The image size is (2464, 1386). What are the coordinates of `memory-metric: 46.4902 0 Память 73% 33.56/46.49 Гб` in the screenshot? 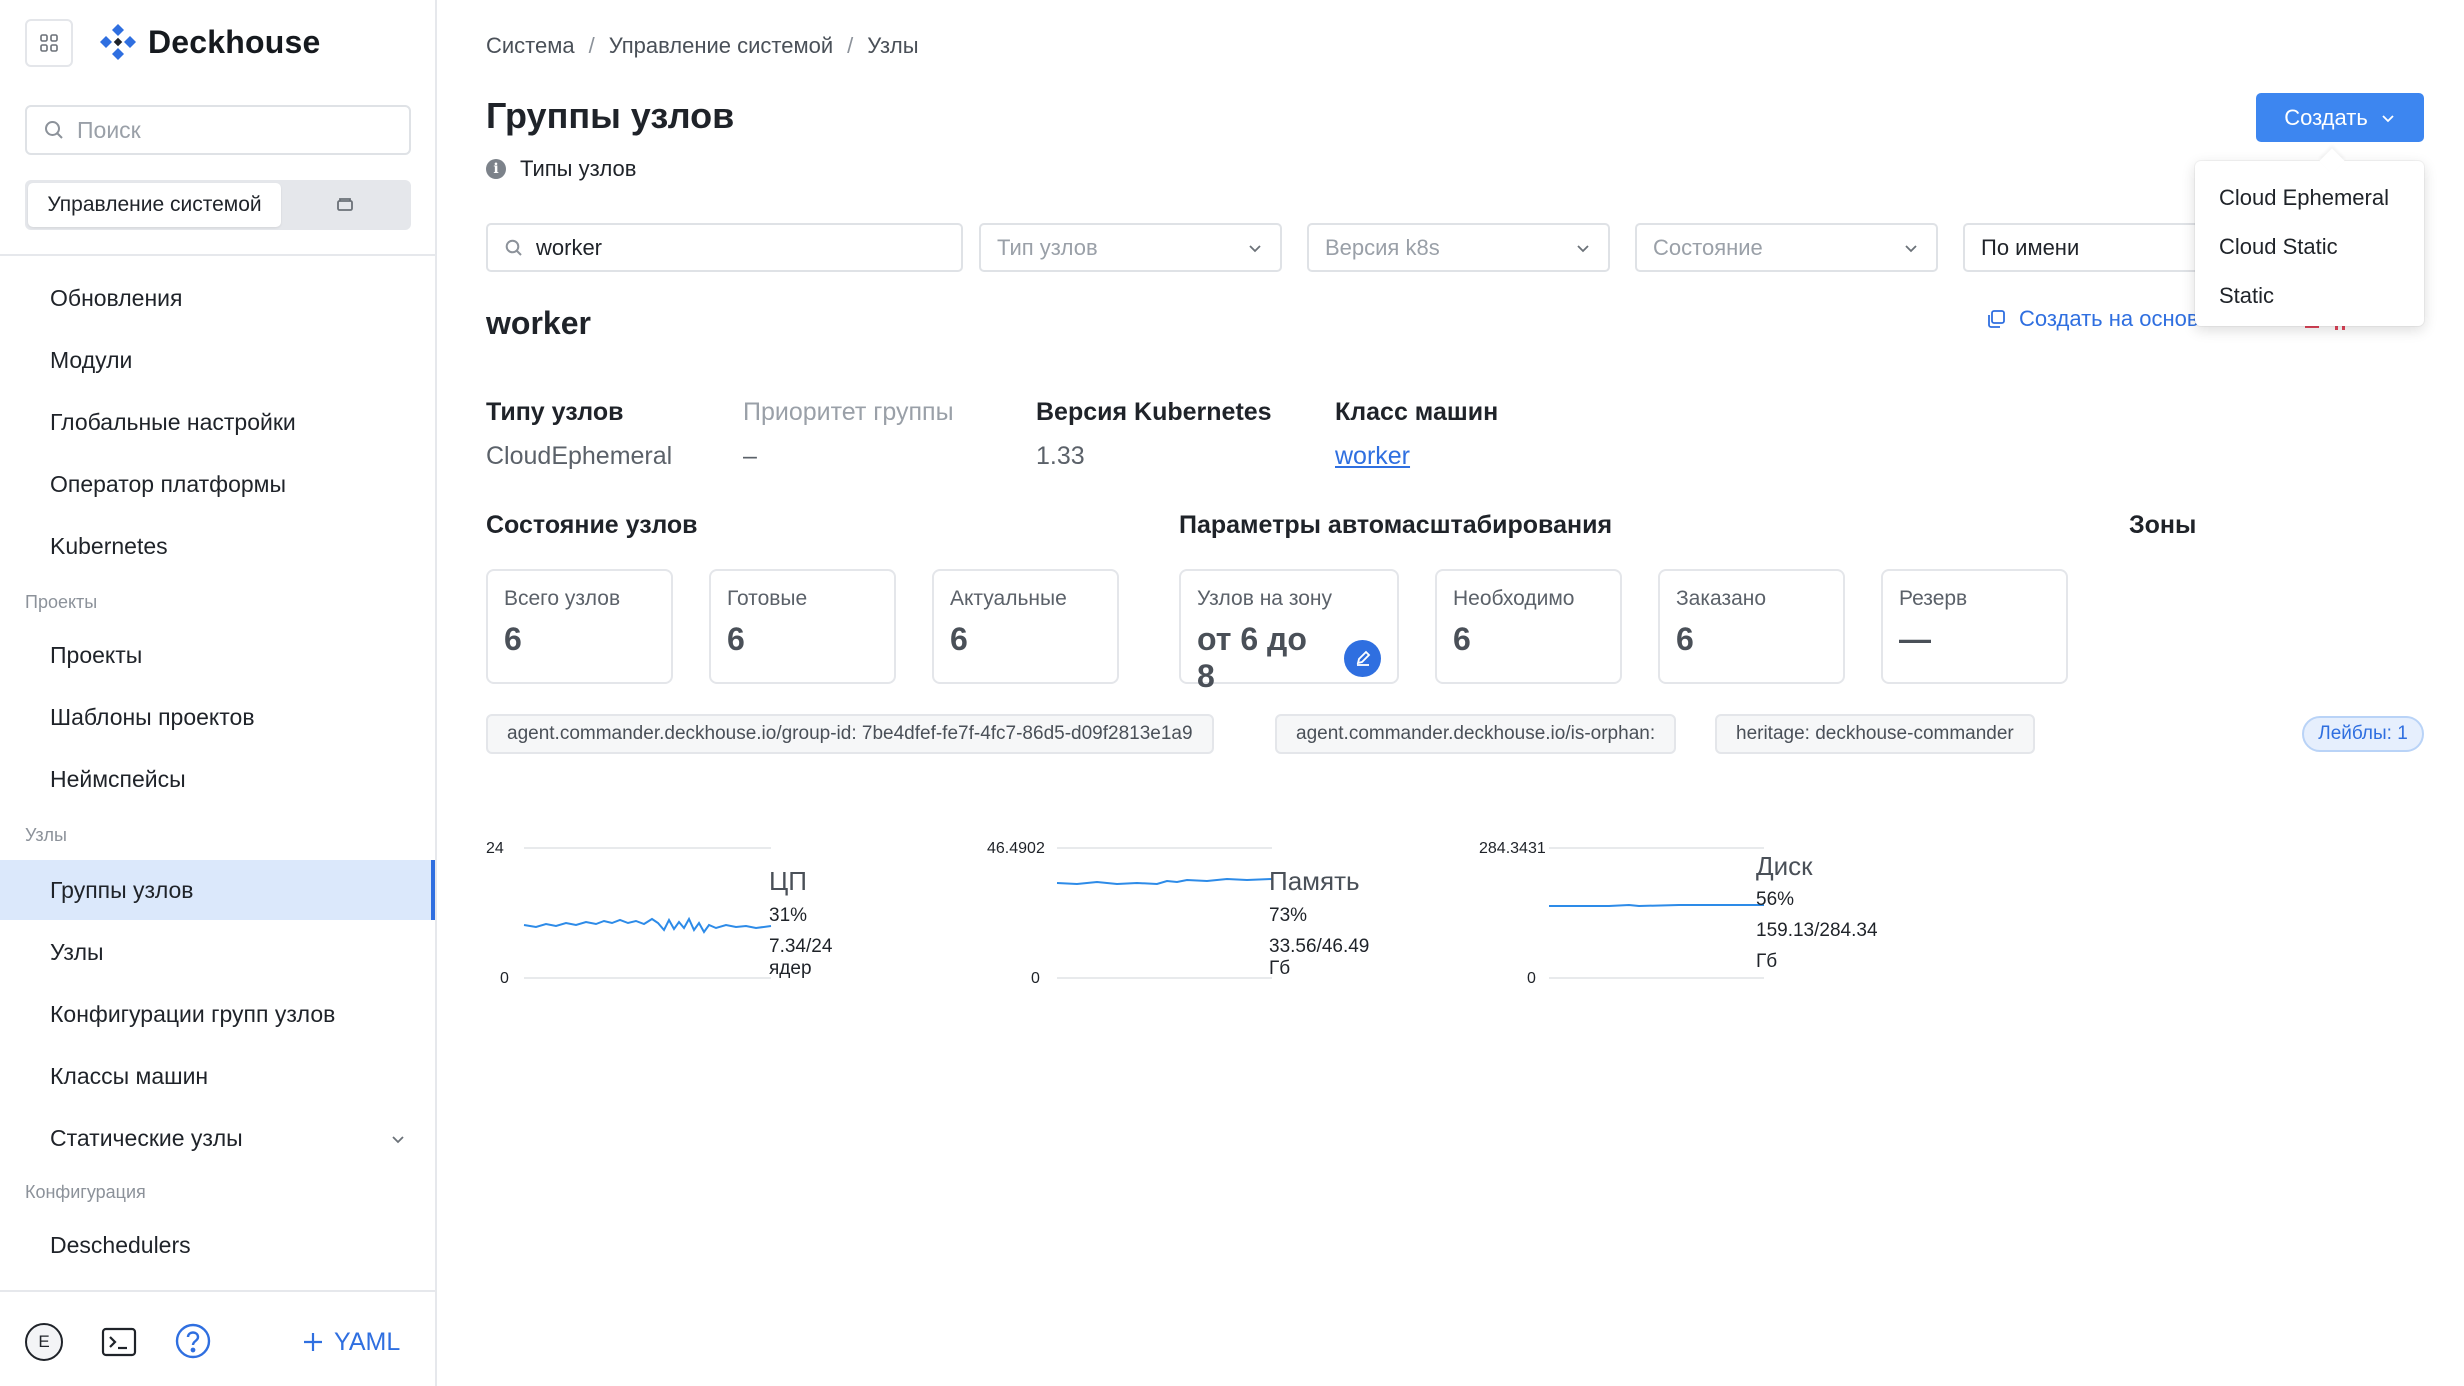 It's located at (1178, 915).